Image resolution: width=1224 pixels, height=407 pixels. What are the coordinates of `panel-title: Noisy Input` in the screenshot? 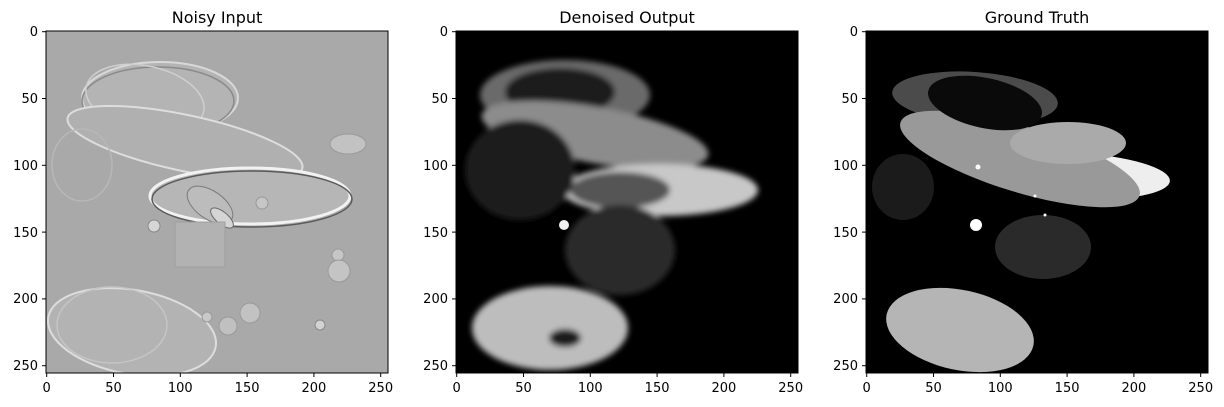 It's located at (217, 17).